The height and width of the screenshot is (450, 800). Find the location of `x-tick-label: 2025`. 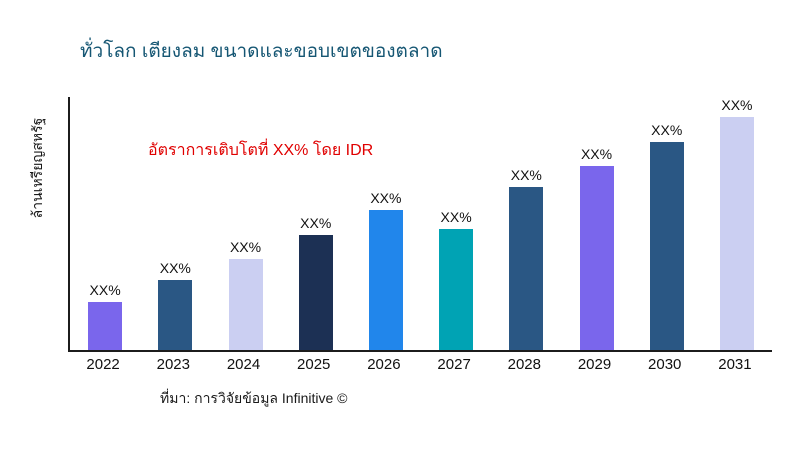

x-tick-label: 2025 is located at coordinates (314, 364).